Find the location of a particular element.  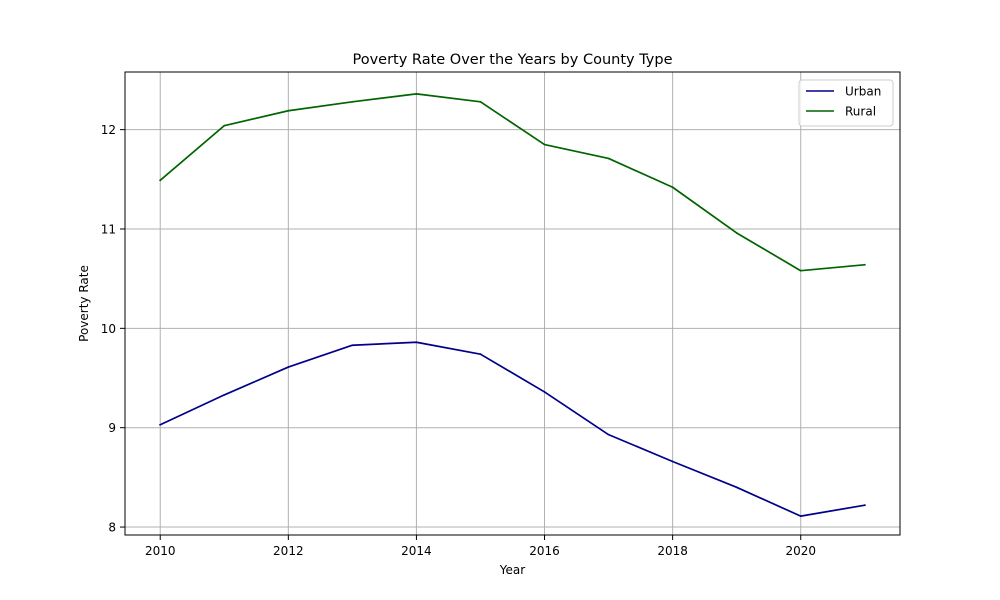

x-tick-label: 2018 is located at coordinates (672, 551).